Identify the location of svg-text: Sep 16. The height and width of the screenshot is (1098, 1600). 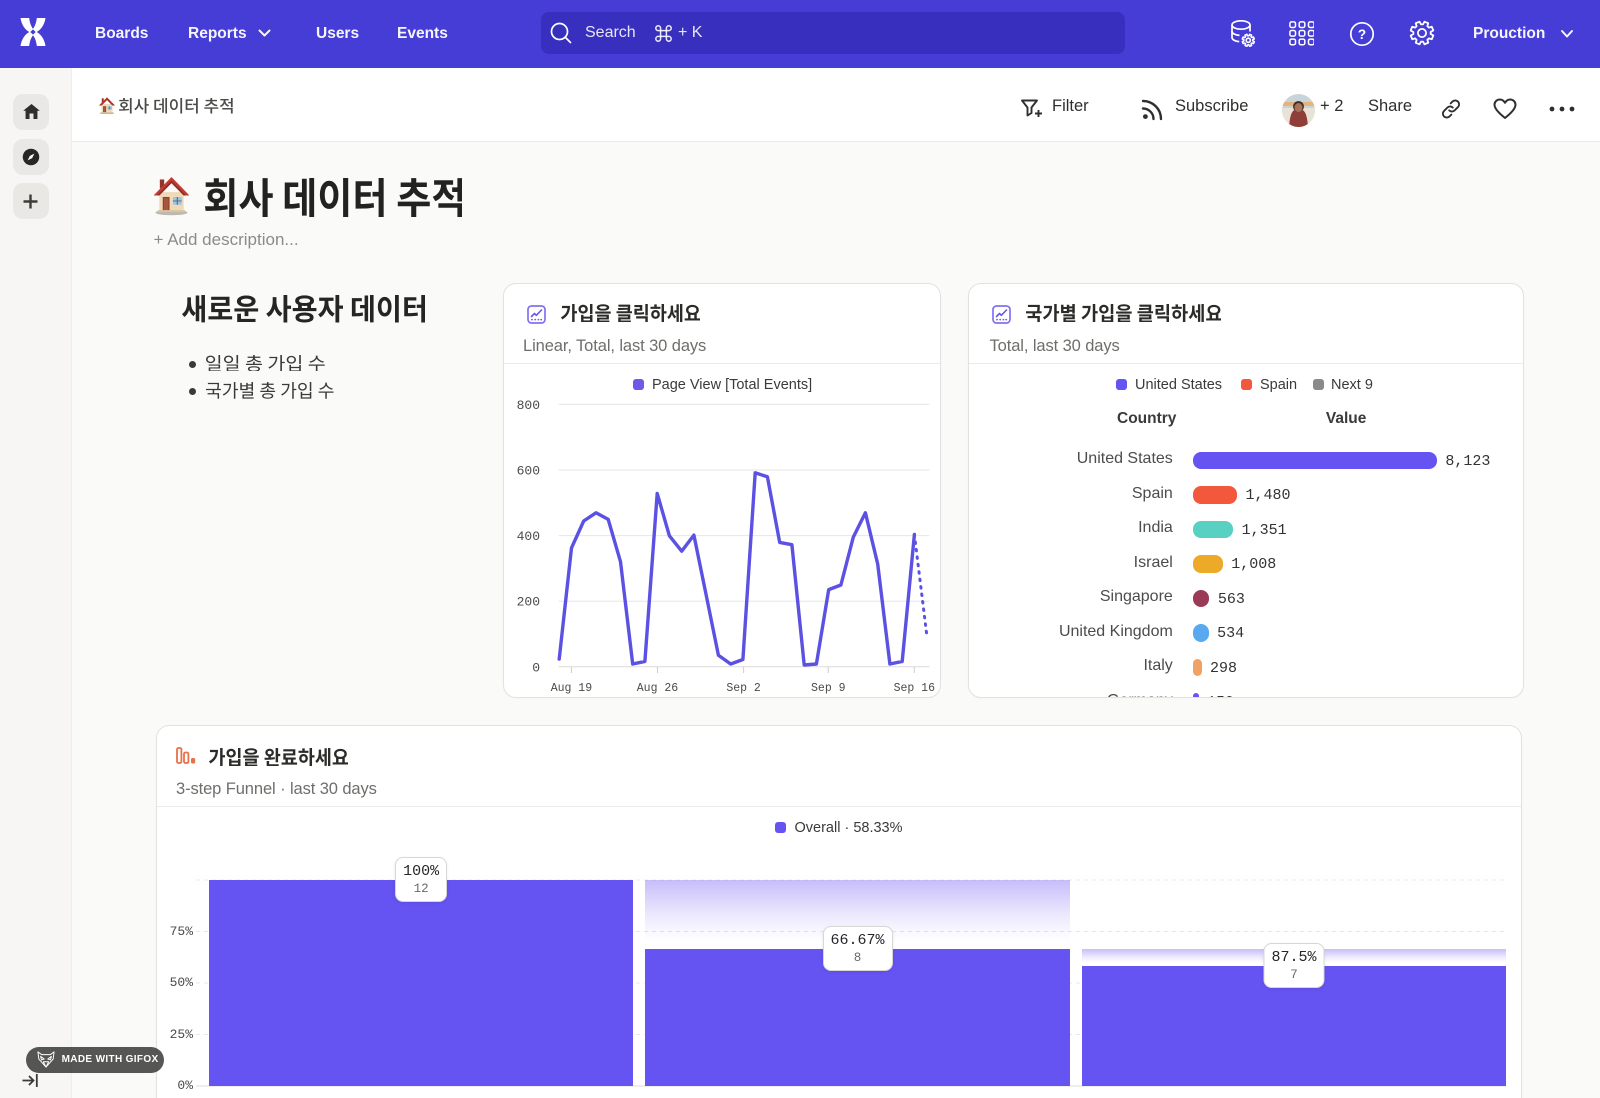
(915, 688).